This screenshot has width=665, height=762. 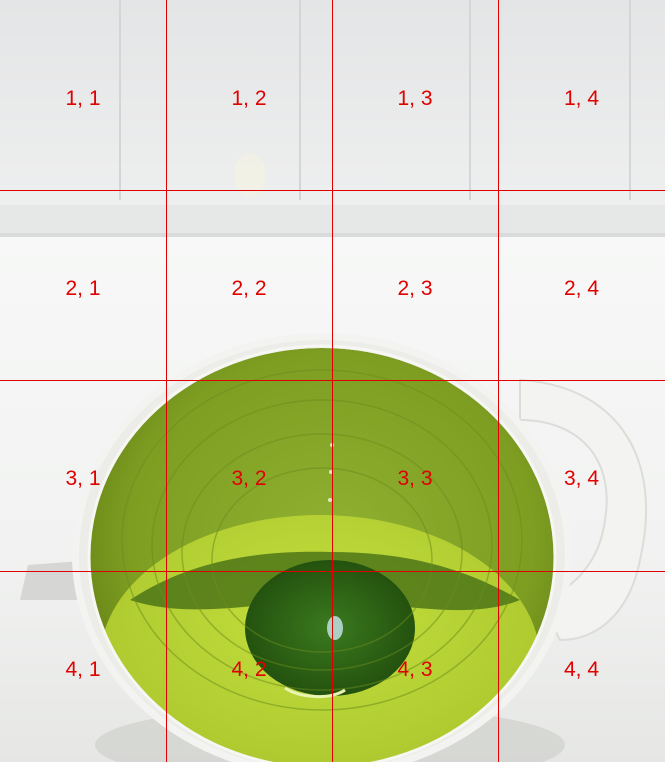 I want to click on shelf-edge, so click(x=332, y=220).